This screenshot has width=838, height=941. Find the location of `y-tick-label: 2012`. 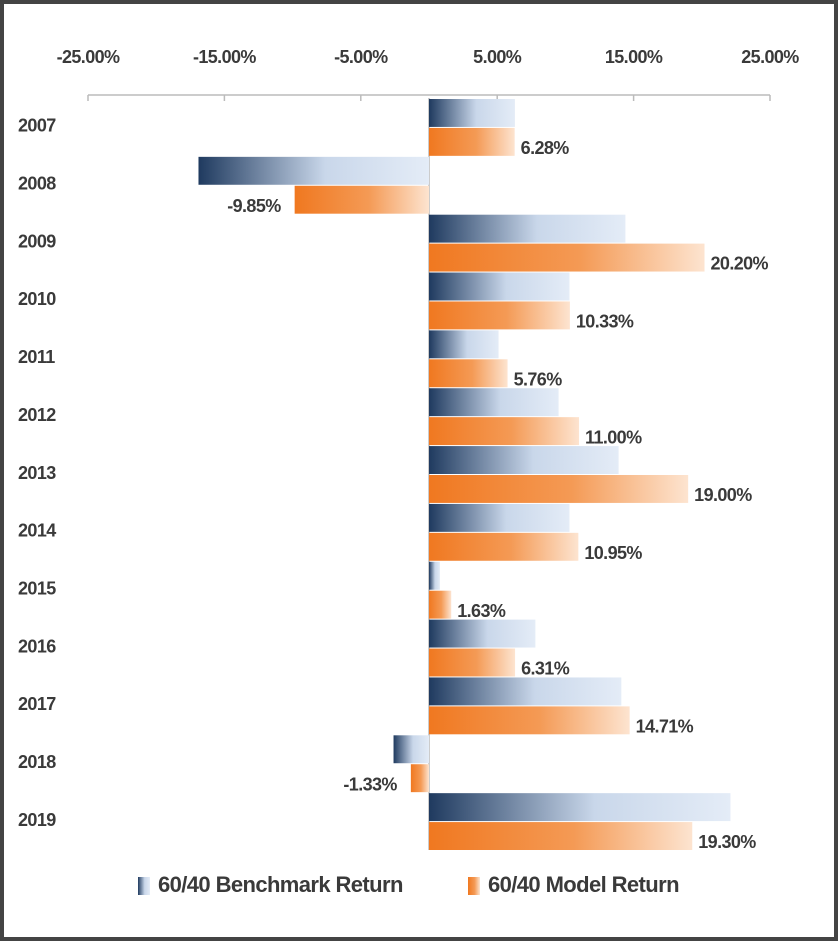

y-tick-label: 2012 is located at coordinates (37, 415).